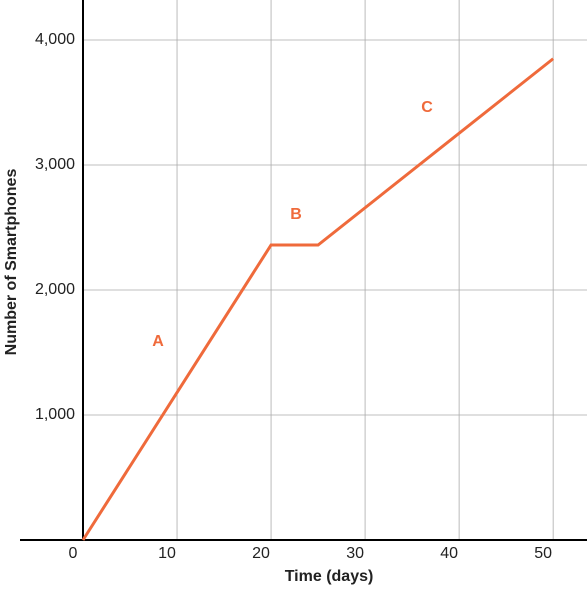  I want to click on x-axis-label: Time (days), so click(329, 576).